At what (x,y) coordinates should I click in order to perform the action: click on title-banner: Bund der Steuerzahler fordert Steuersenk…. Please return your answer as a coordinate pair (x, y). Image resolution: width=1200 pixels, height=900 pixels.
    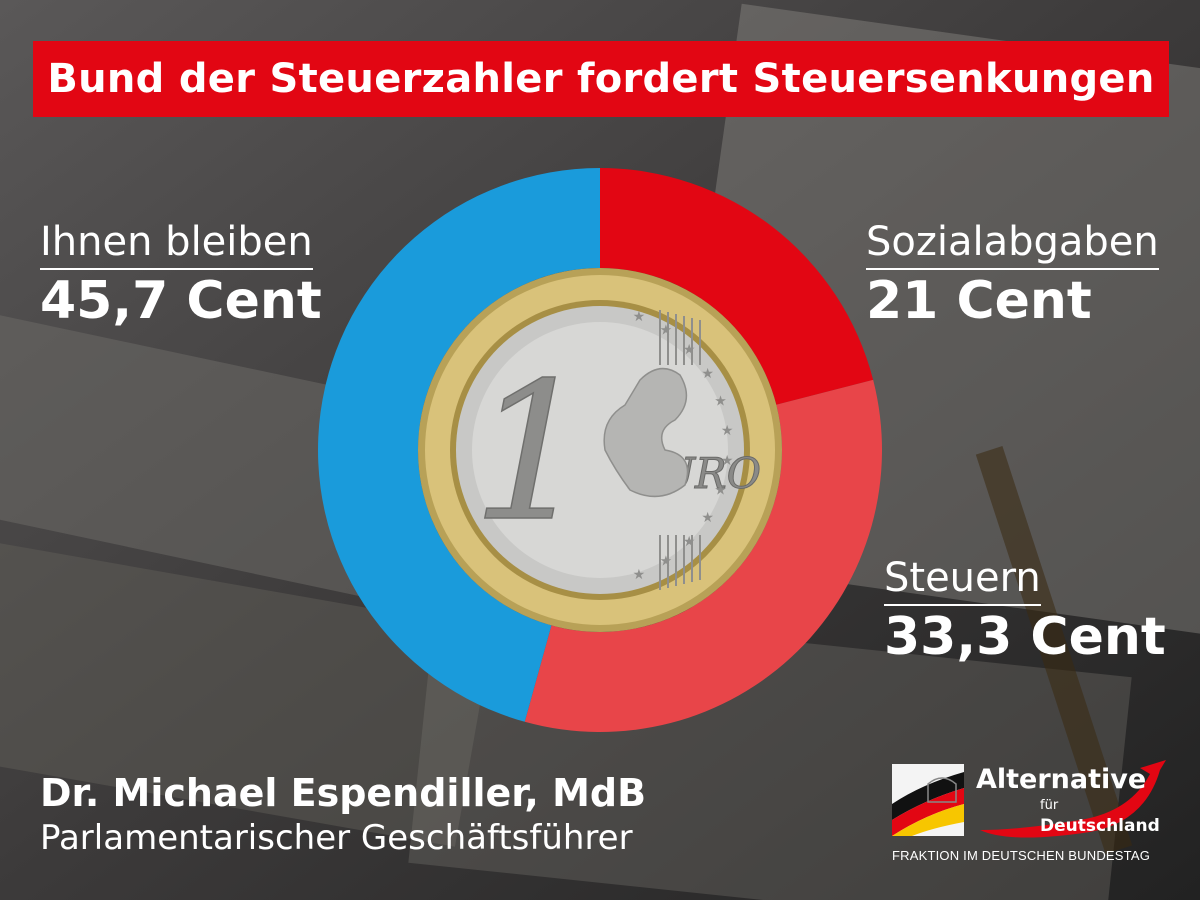
    Looking at the image, I should click on (601, 79).